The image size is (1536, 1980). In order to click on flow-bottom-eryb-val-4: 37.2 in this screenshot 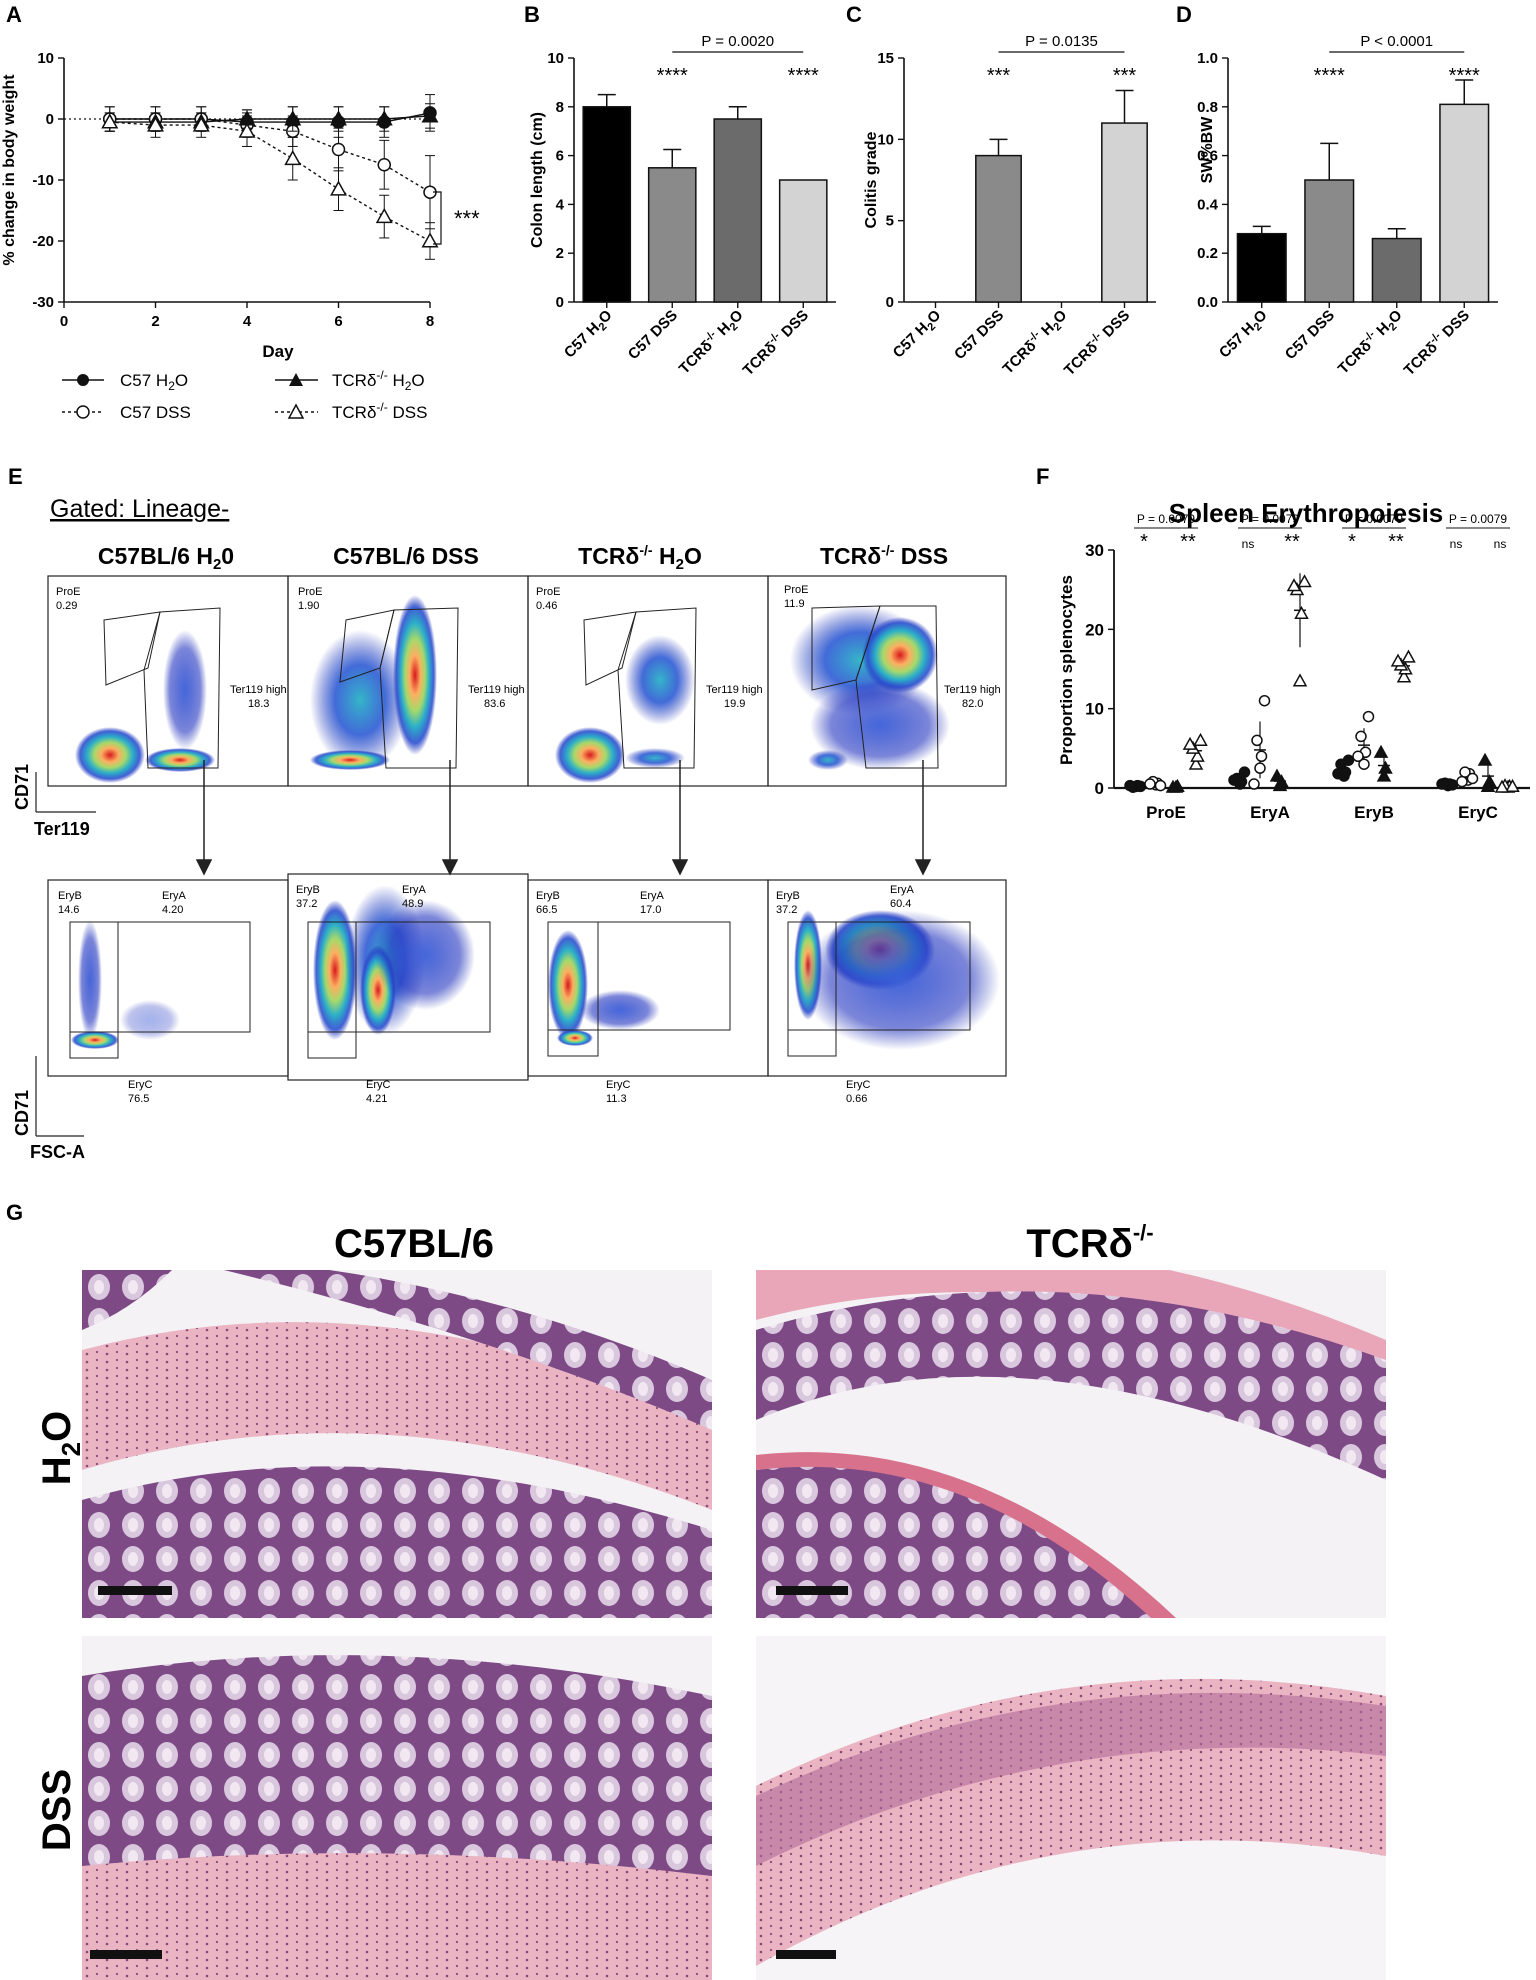, I will do `click(786, 910)`.